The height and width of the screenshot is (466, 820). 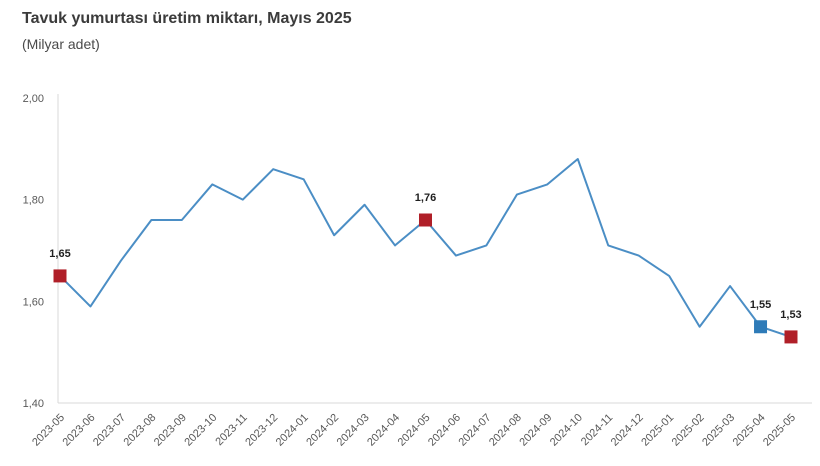 I want to click on x-tick-label: 2024-05, so click(x=414, y=430).